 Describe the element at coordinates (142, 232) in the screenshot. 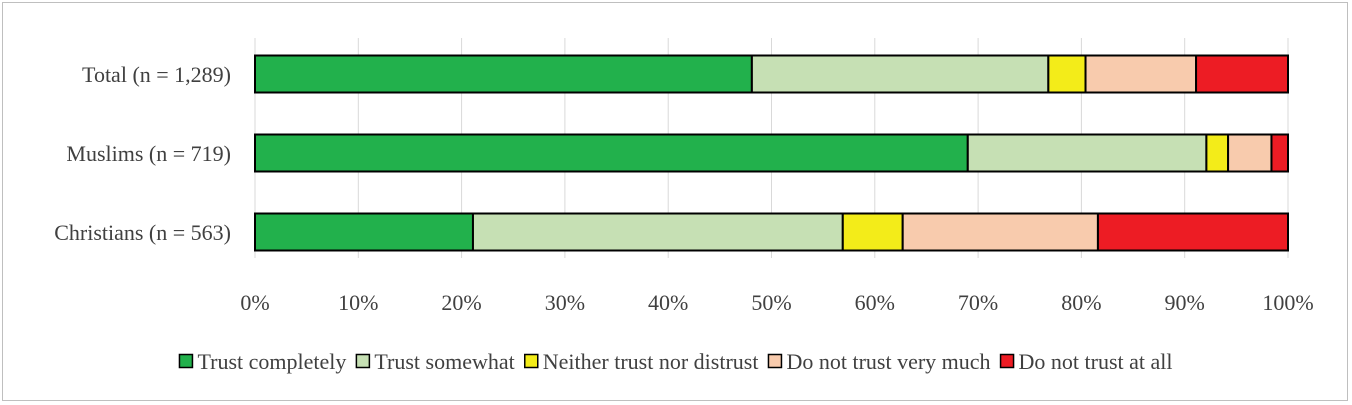

I see `category-label: Christians (n = 563)` at that location.